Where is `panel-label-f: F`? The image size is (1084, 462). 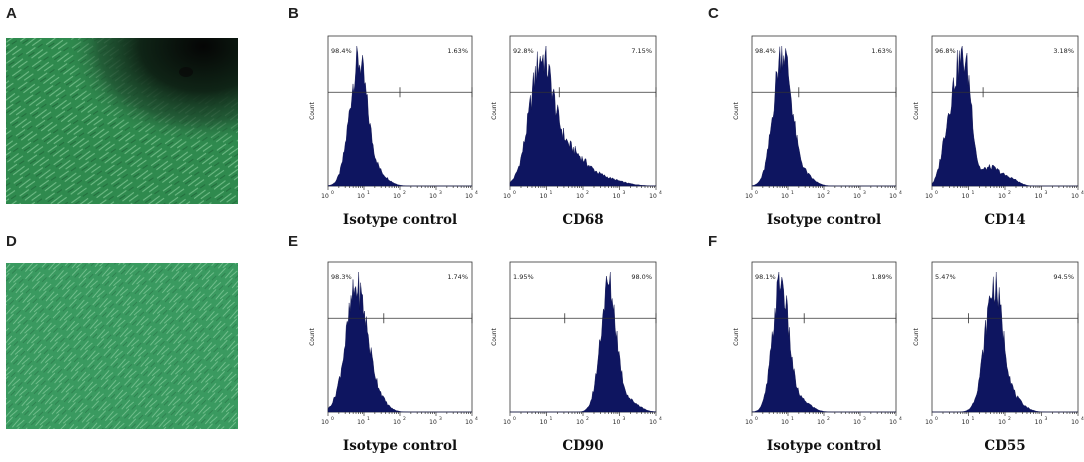 panel-label-f: F is located at coordinates (712, 241).